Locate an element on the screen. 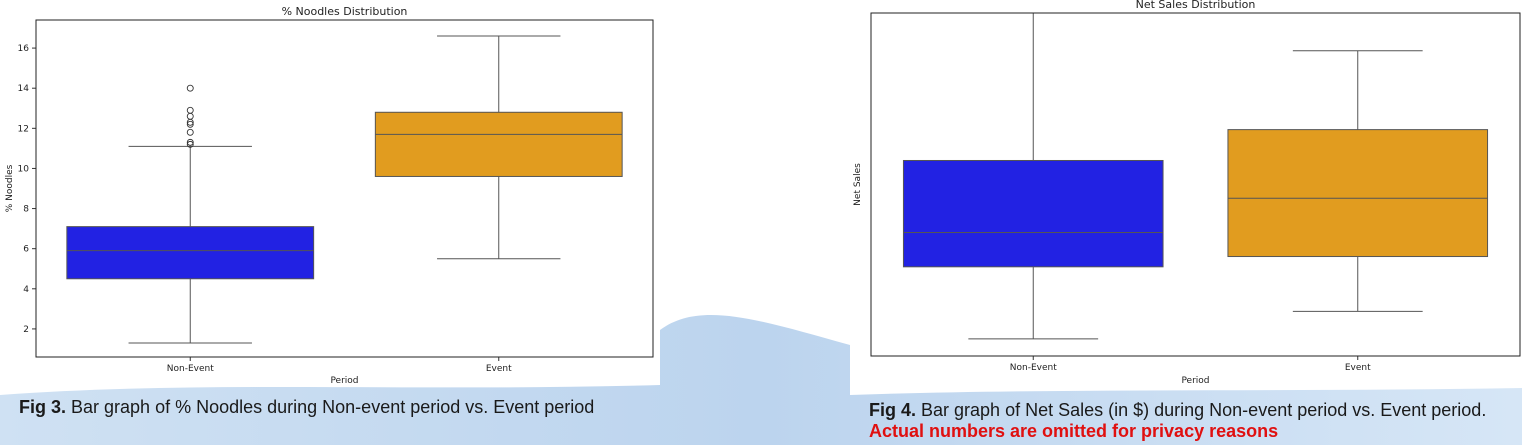 The image size is (1522, 445). chart-title: % Noodles Distribution is located at coordinates (345, 11).